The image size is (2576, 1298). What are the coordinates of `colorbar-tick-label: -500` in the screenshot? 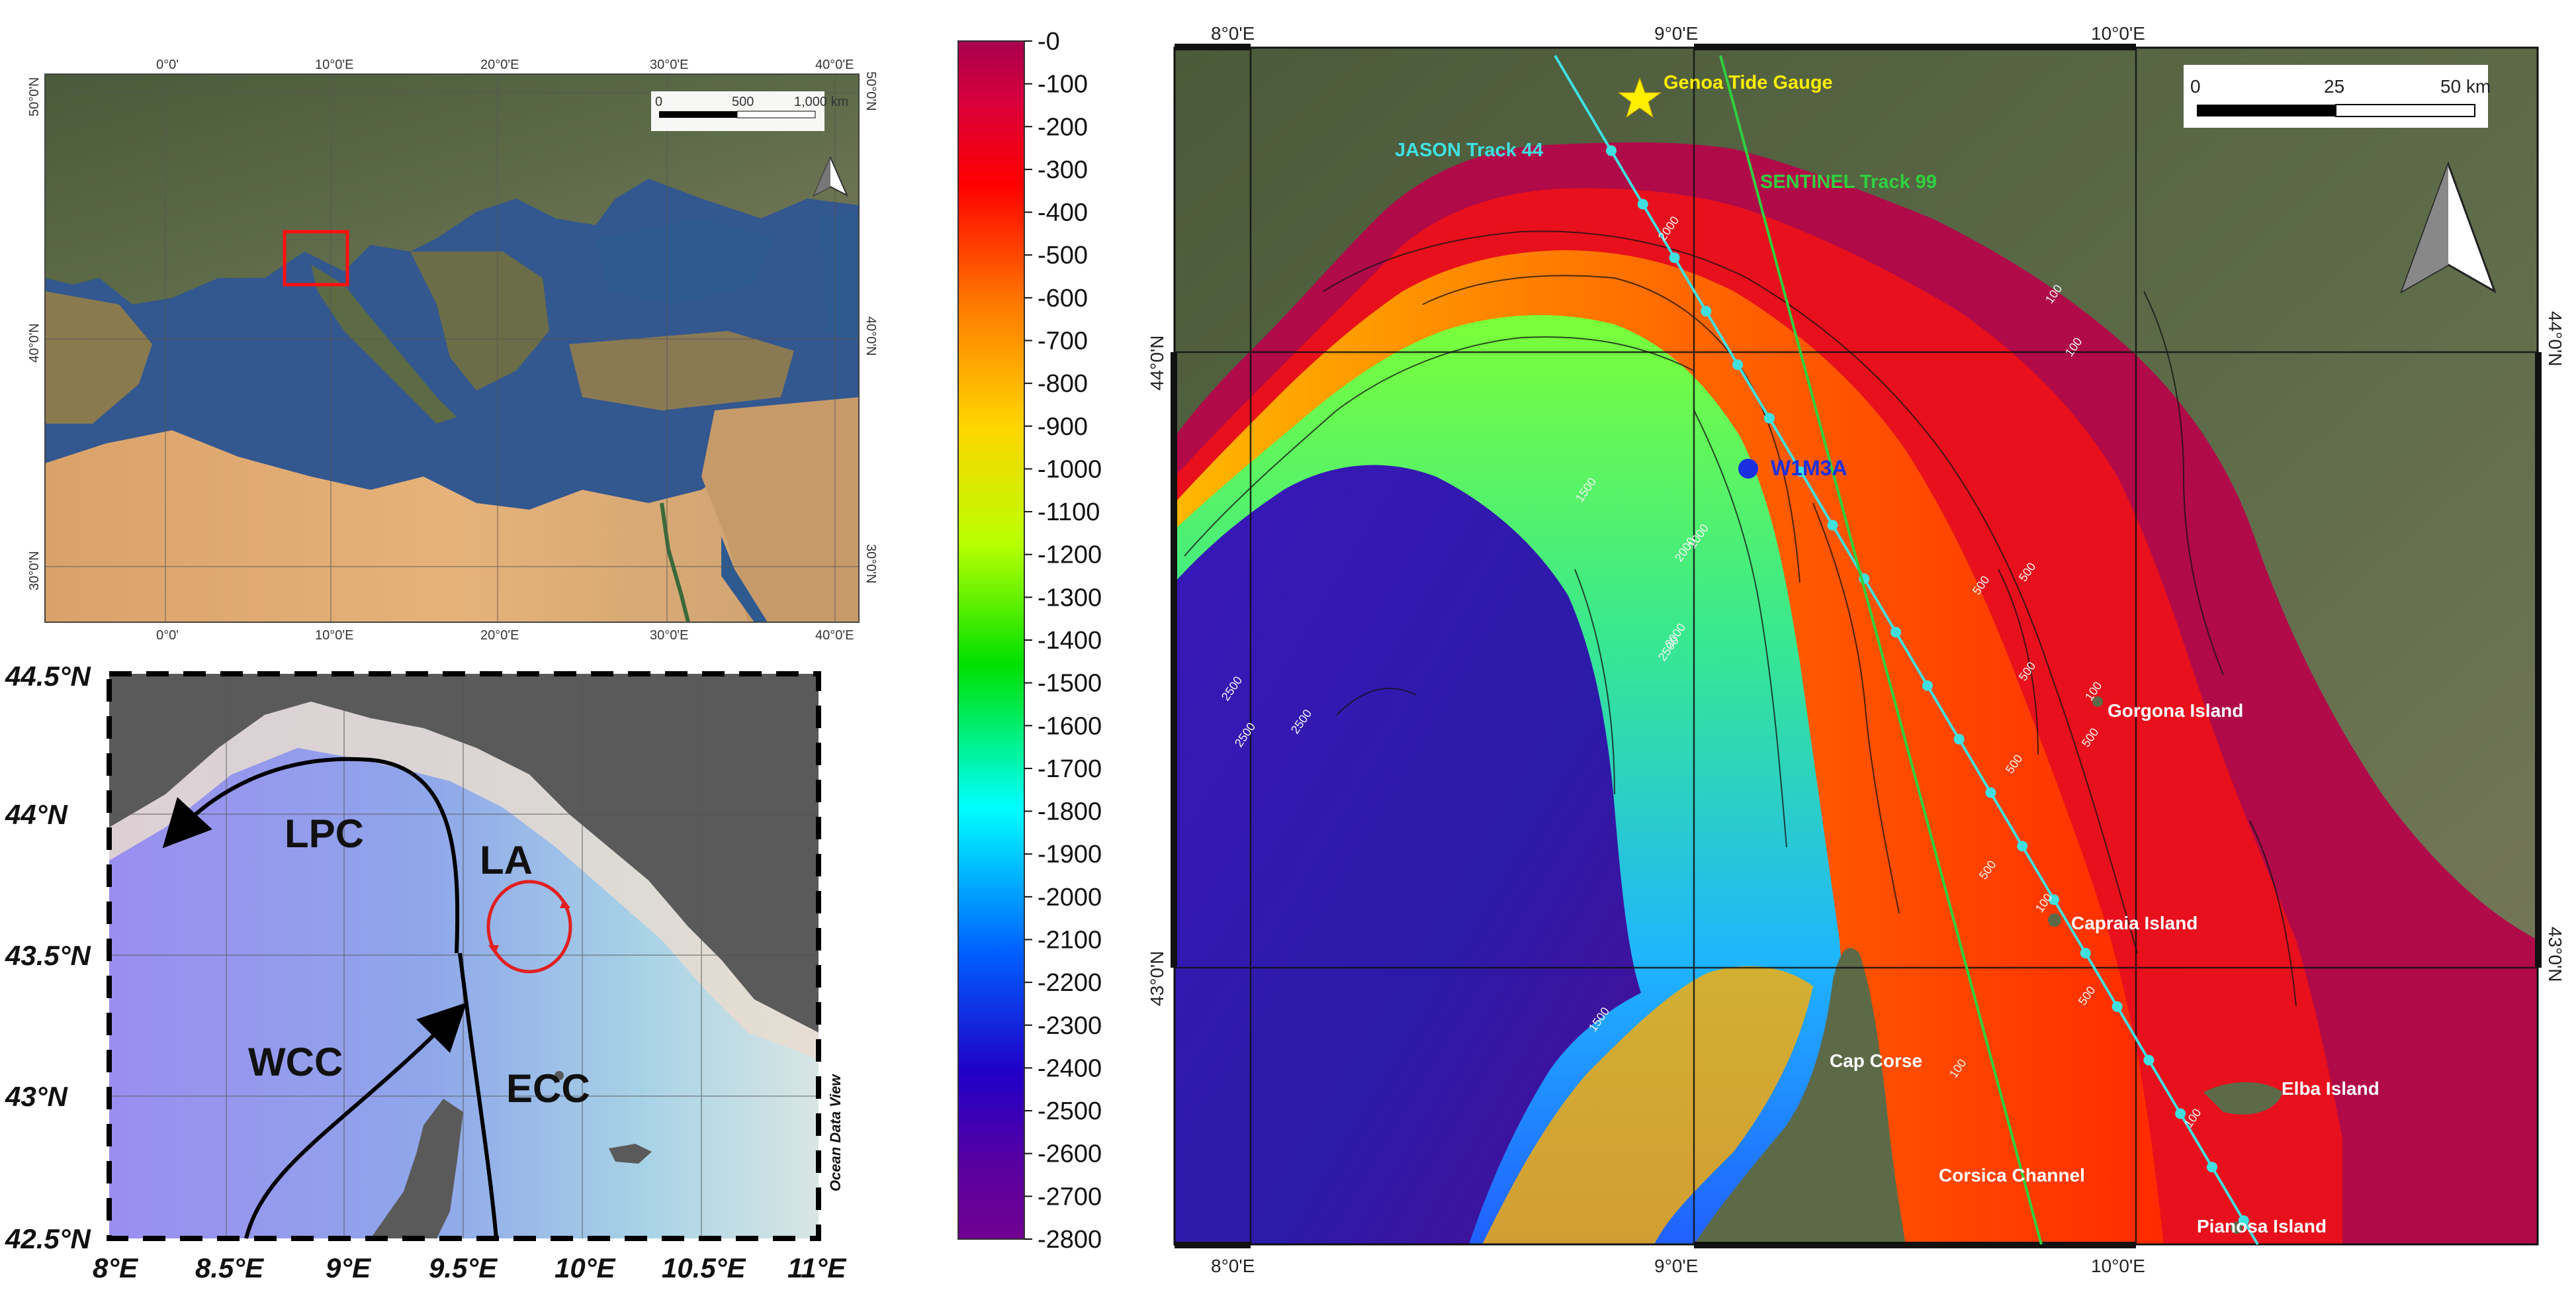 It's located at (1063, 255).